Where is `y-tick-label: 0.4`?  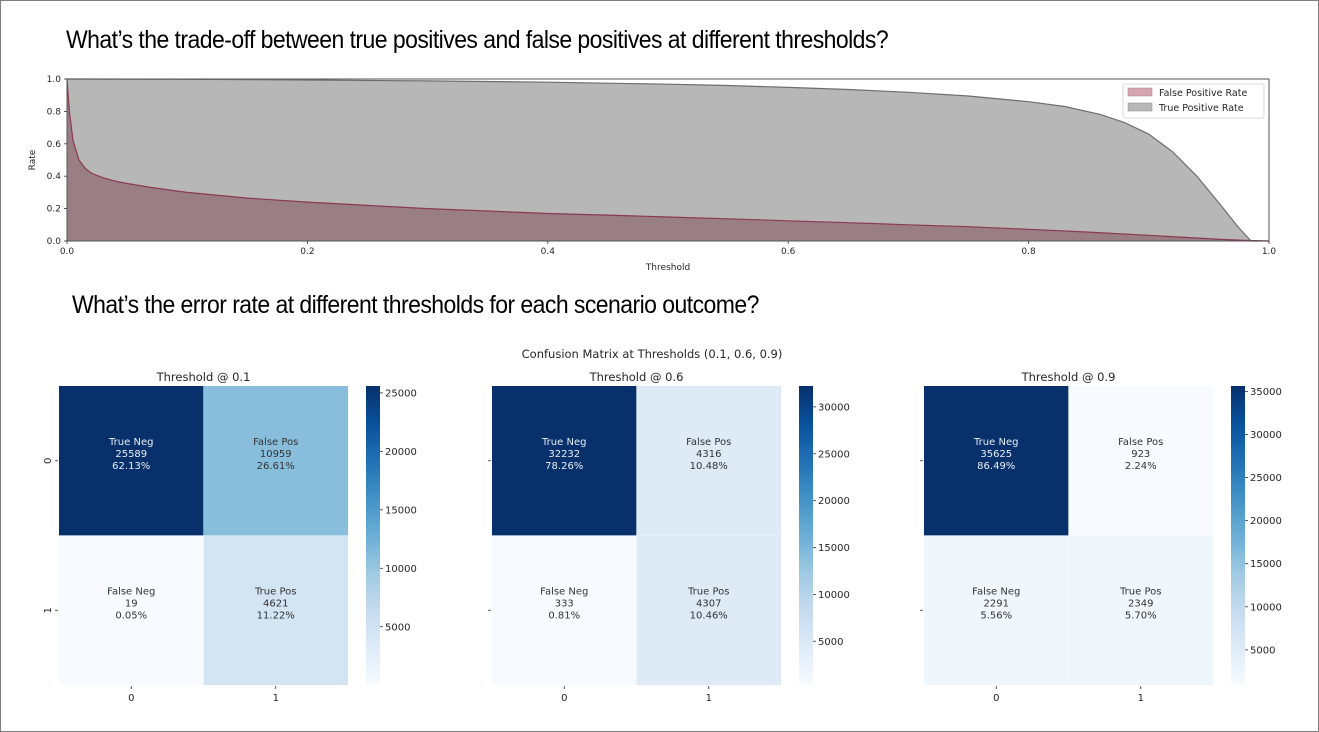 y-tick-label: 0.4 is located at coordinates (54, 177).